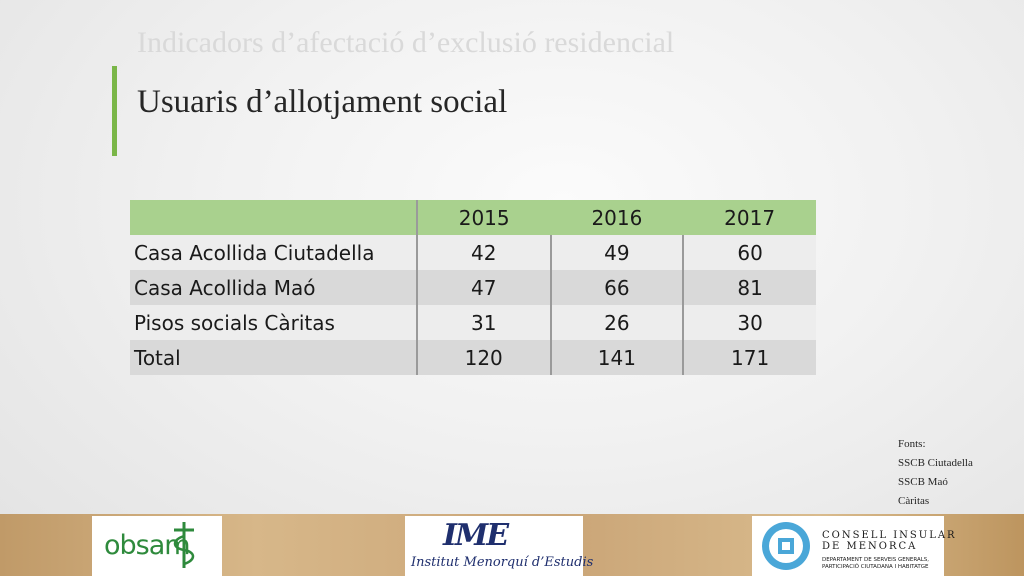 The width and height of the screenshot is (1024, 576). I want to click on table-row: Casa Acollida Ciutadella 42 49 60, so click(473, 252).